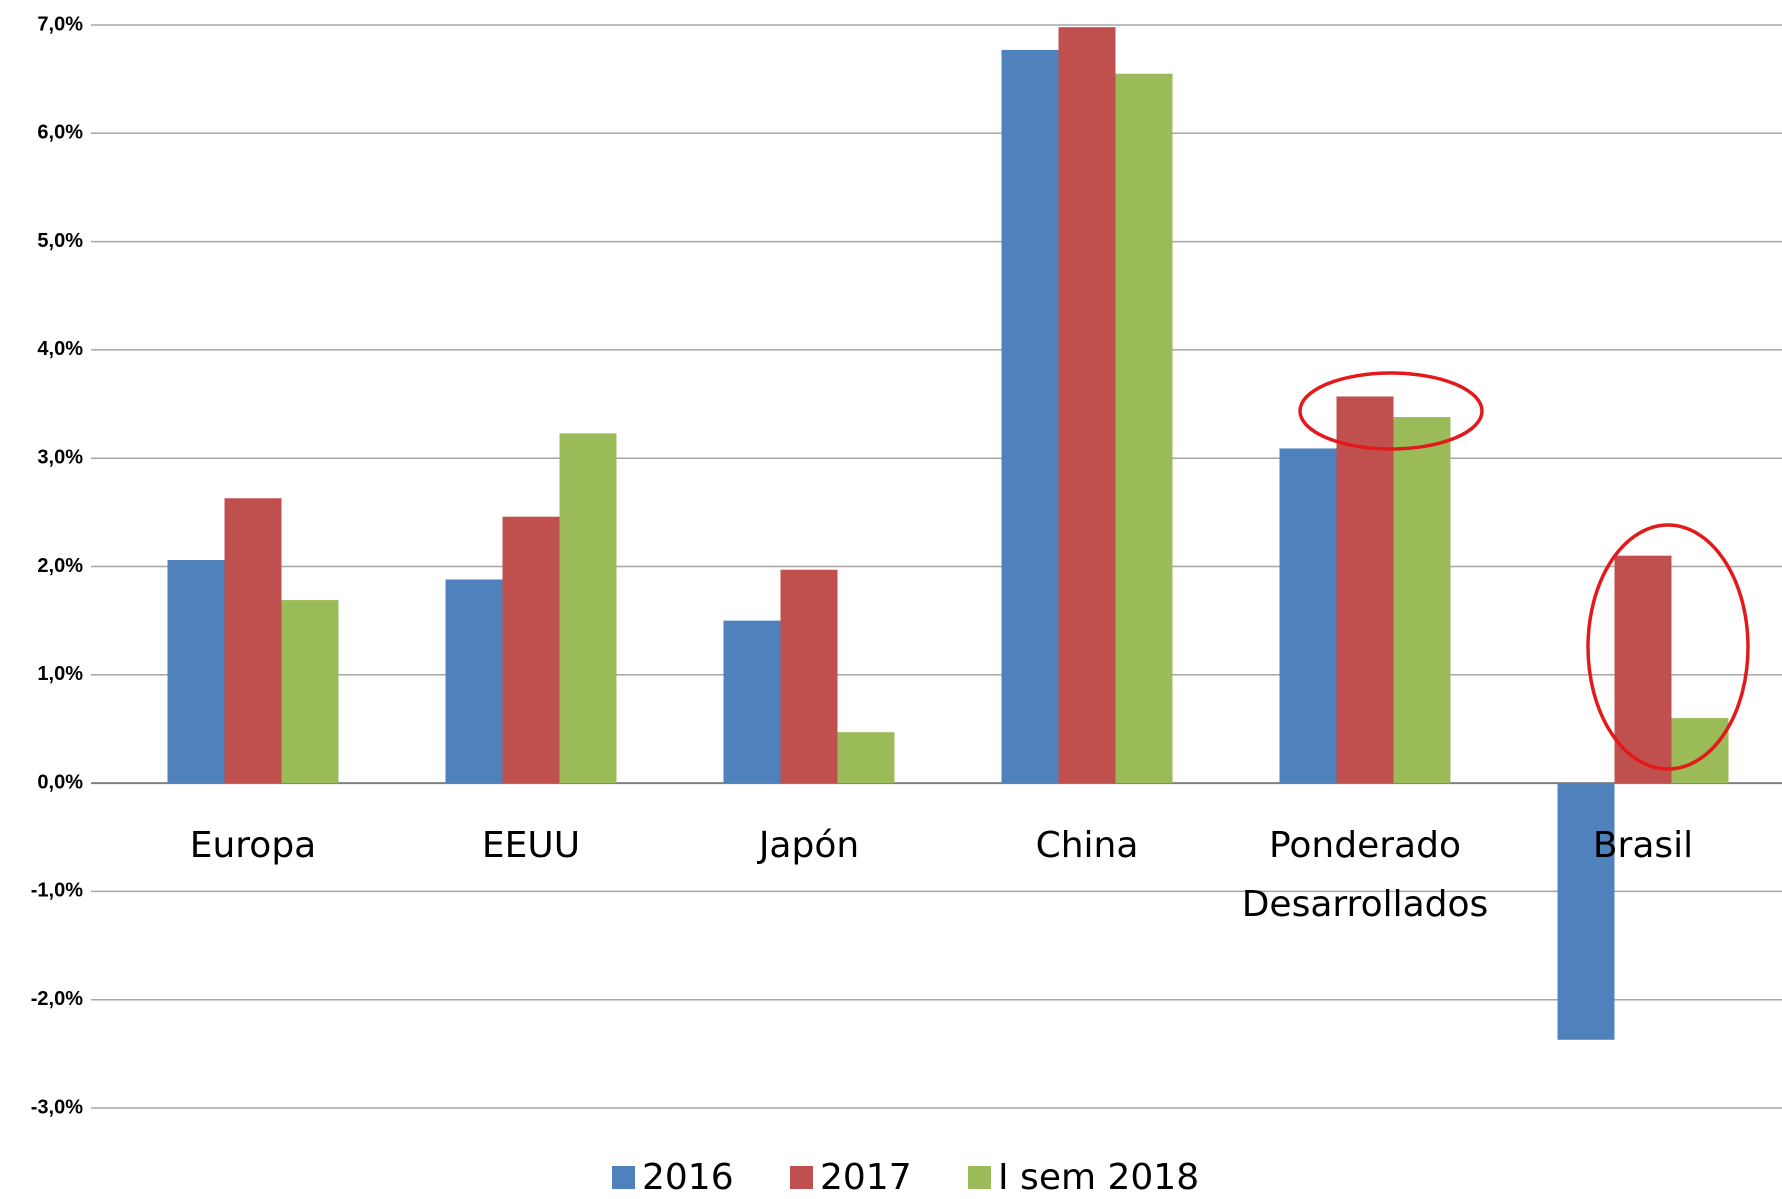 This screenshot has height=1199, width=1782. I want to click on y-tick-label: 4,0%, so click(60, 349).